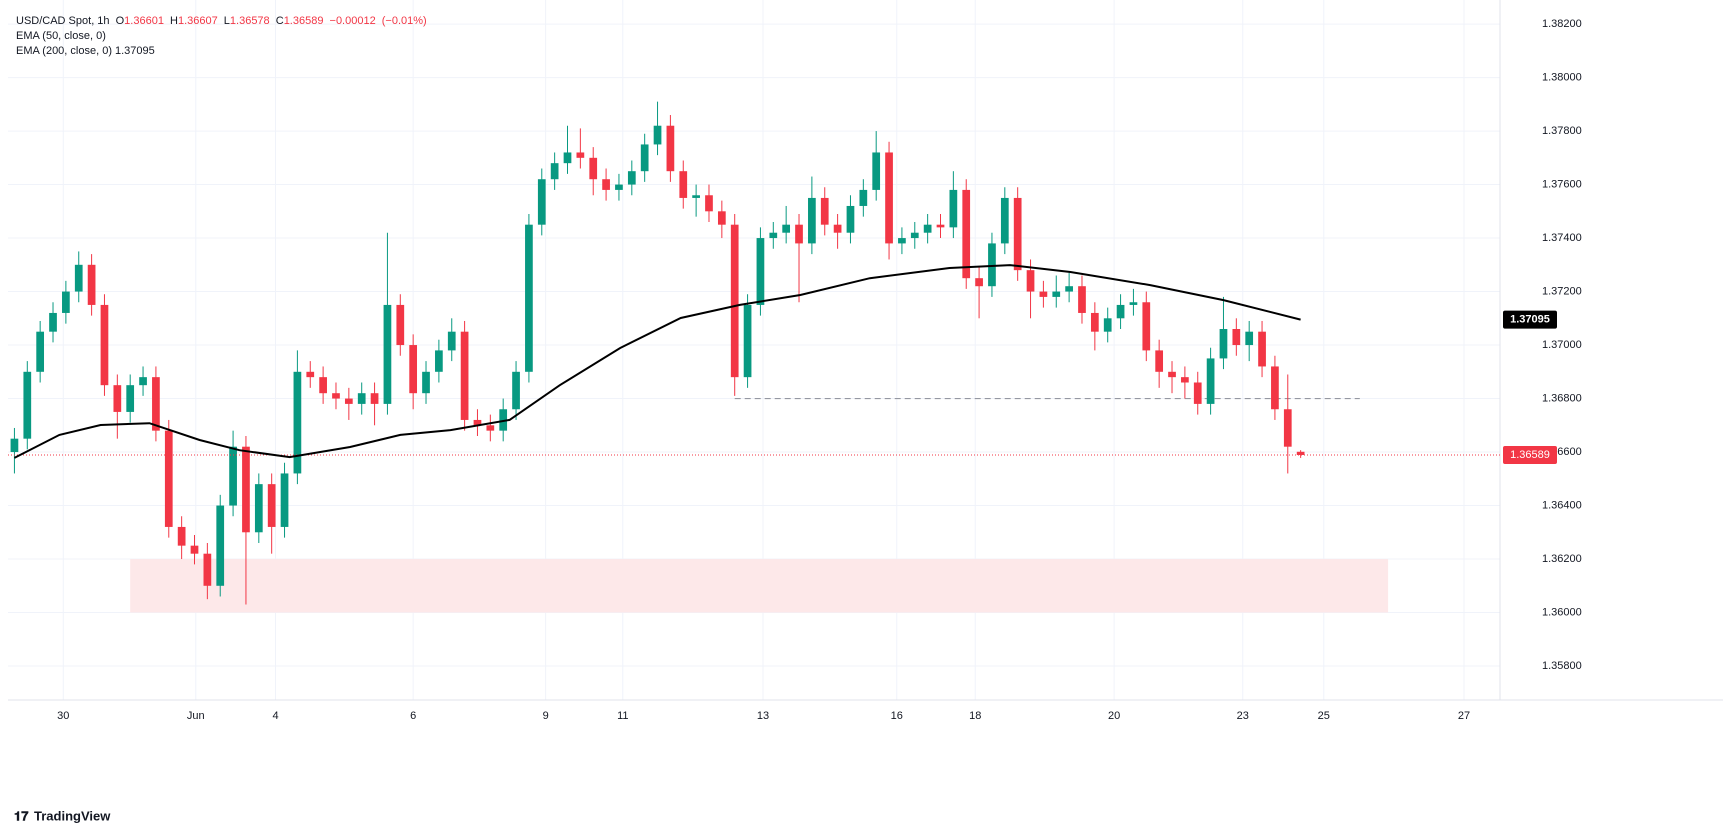 The image size is (1723, 835). Describe the element at coordinates (249, 21) in the screenshot. I see `ohlc-value: 1.36578` at that location.